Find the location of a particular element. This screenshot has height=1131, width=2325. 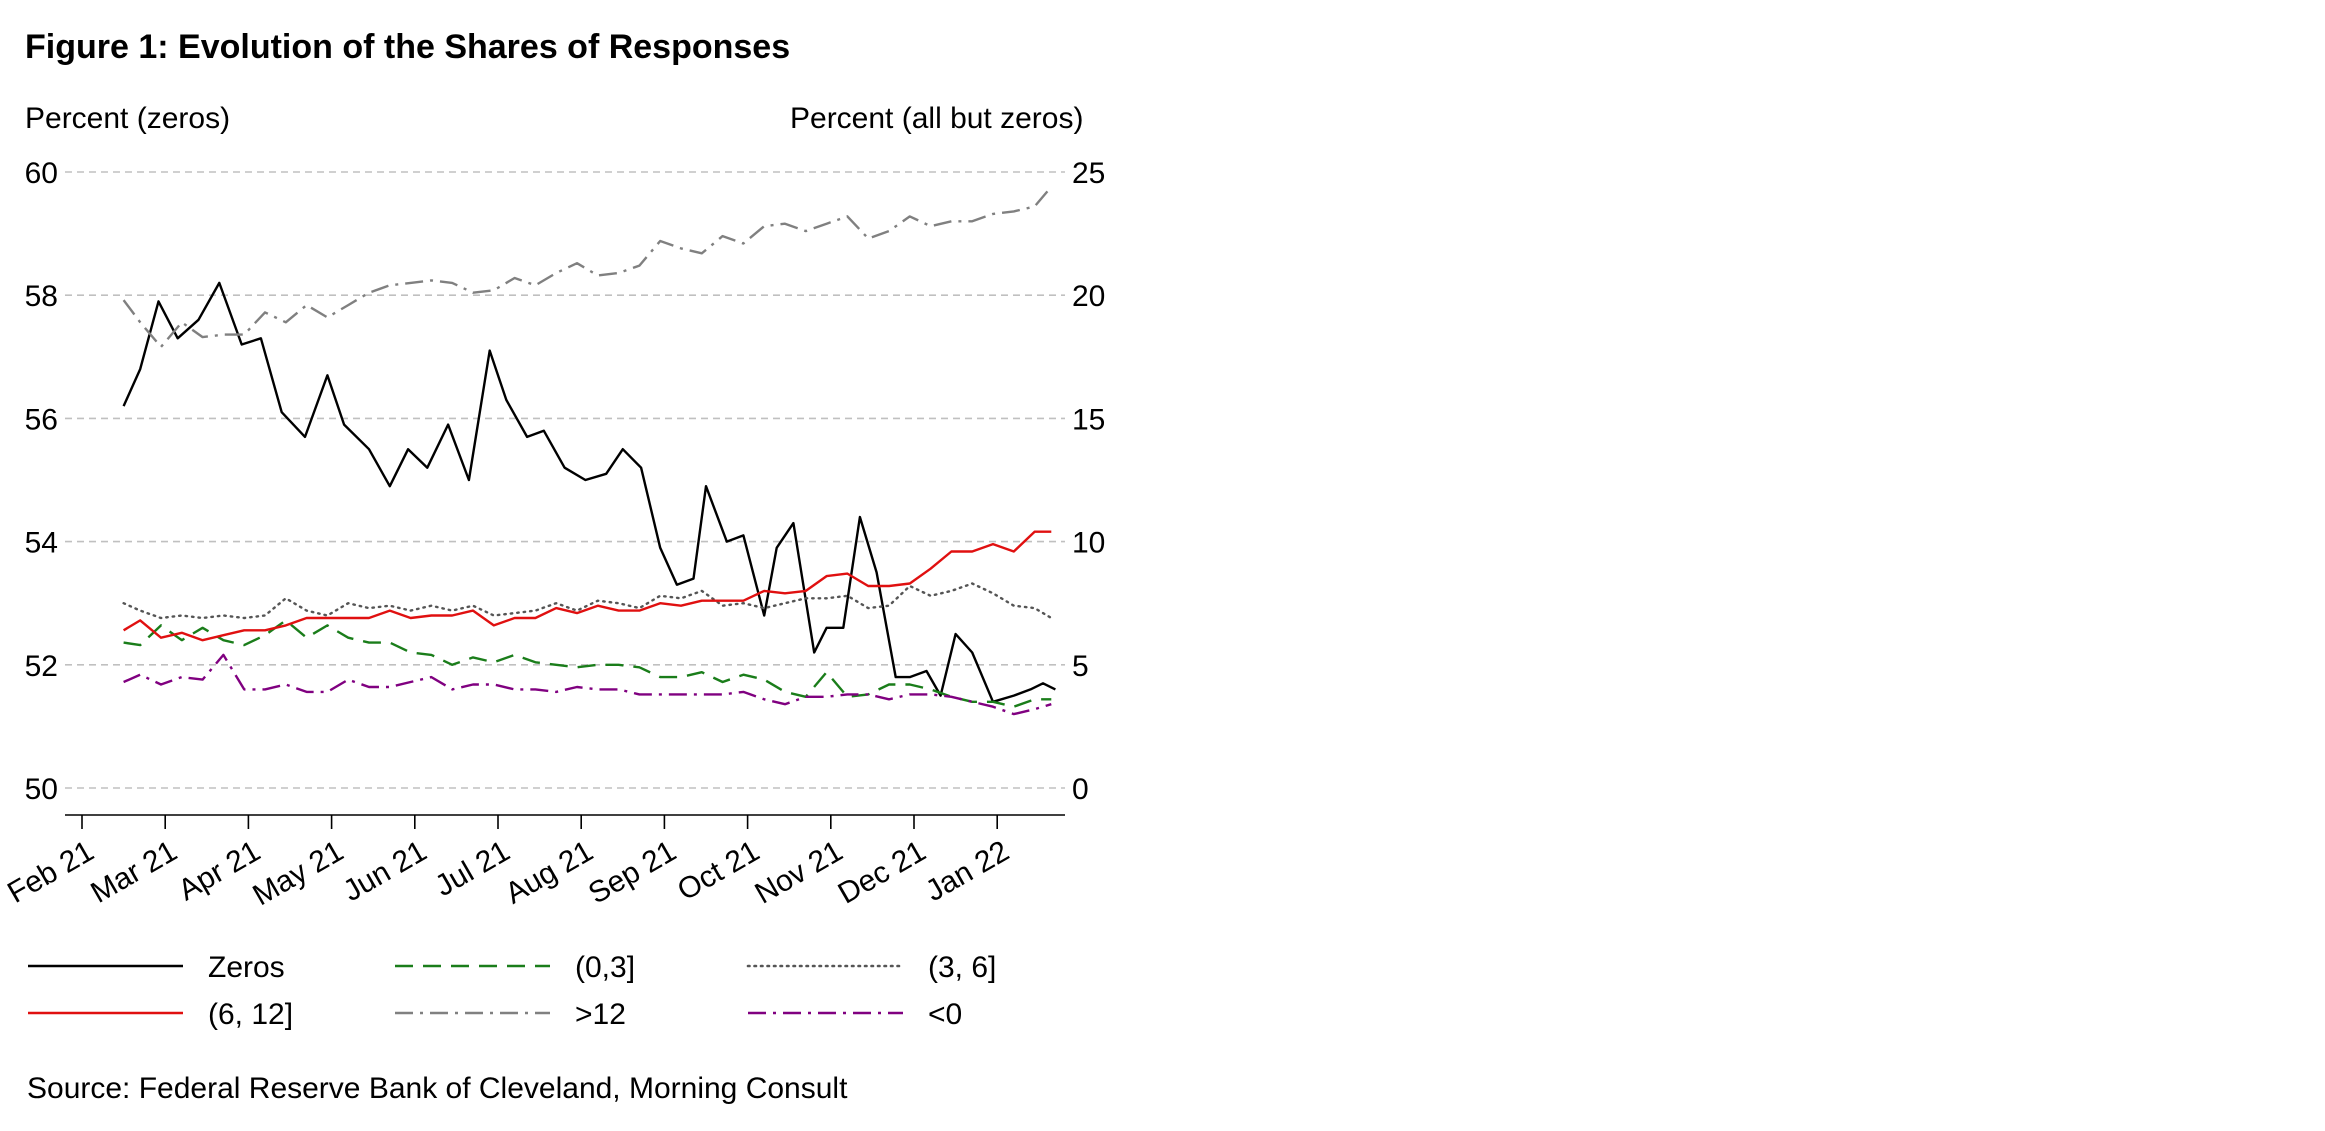

right-tick-label: 20 is located at coordinates (1088, 296).